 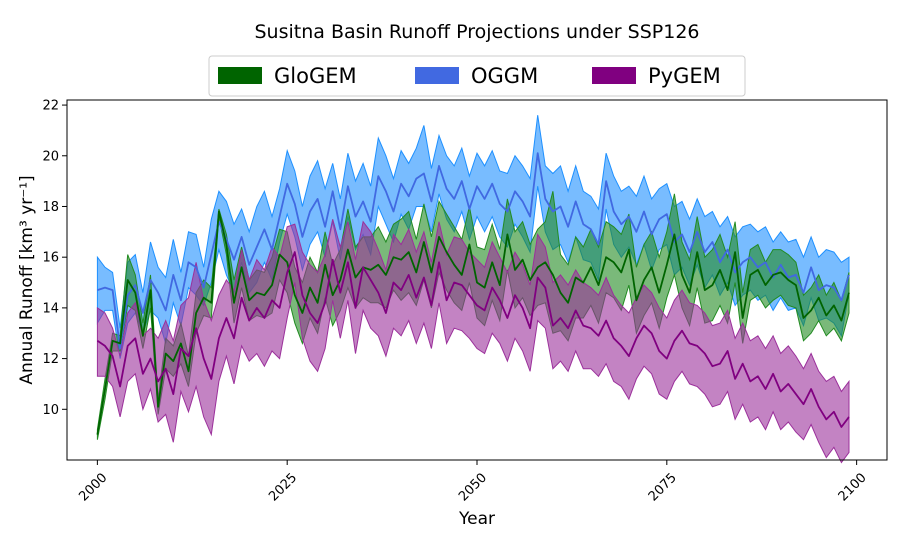 I want to click on glogem-legend-label: GloGEM, so click(x=315, y=76).